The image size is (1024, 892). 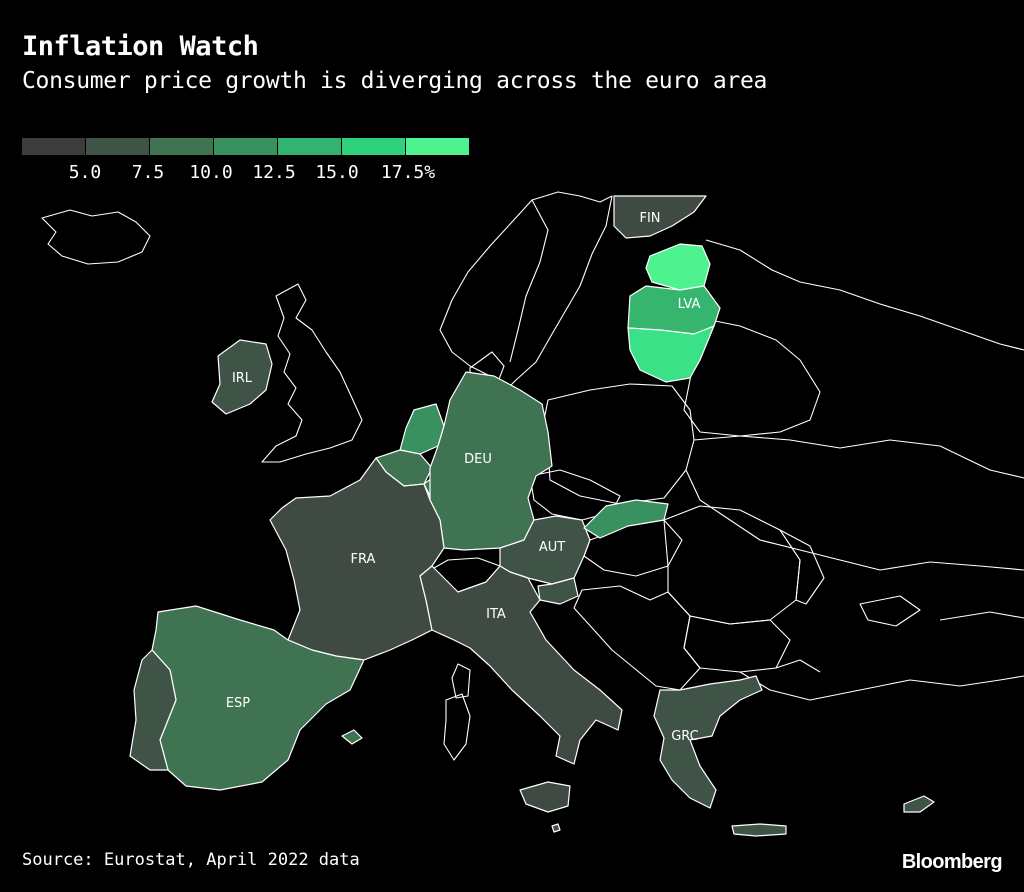 I want to click on label-fin: FIN, so click(x=649, y=218).